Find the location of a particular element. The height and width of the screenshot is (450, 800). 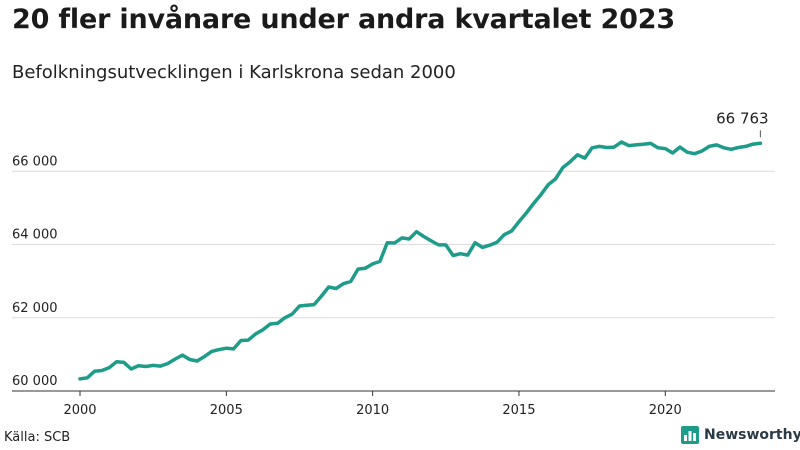

y-tick-label: 62 000 is located at coordinates (35, 308).